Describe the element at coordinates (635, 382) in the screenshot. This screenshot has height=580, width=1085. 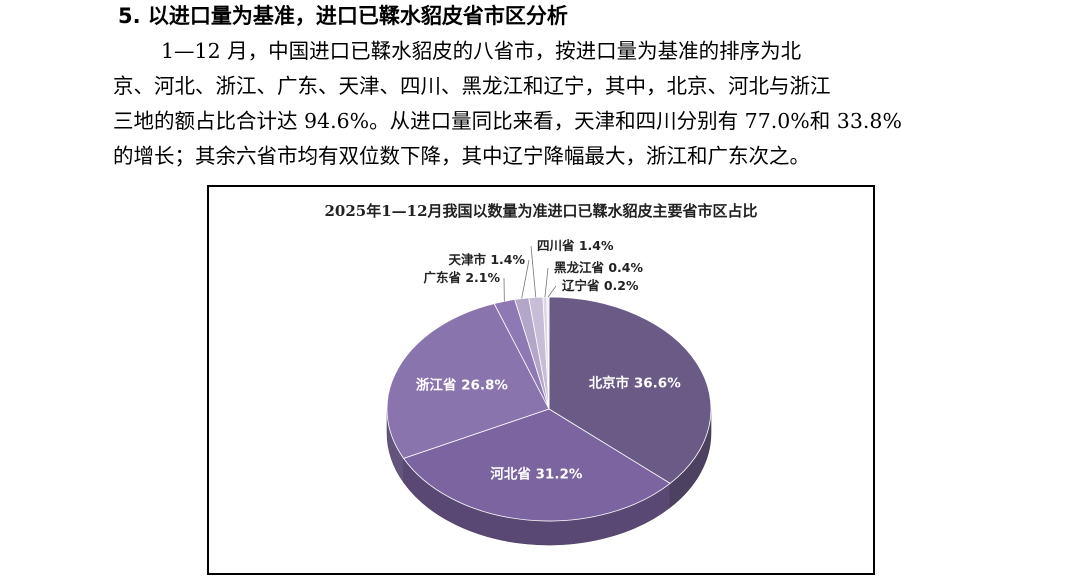
I see `pie-data-label: 北京市 36.6%` at that location.